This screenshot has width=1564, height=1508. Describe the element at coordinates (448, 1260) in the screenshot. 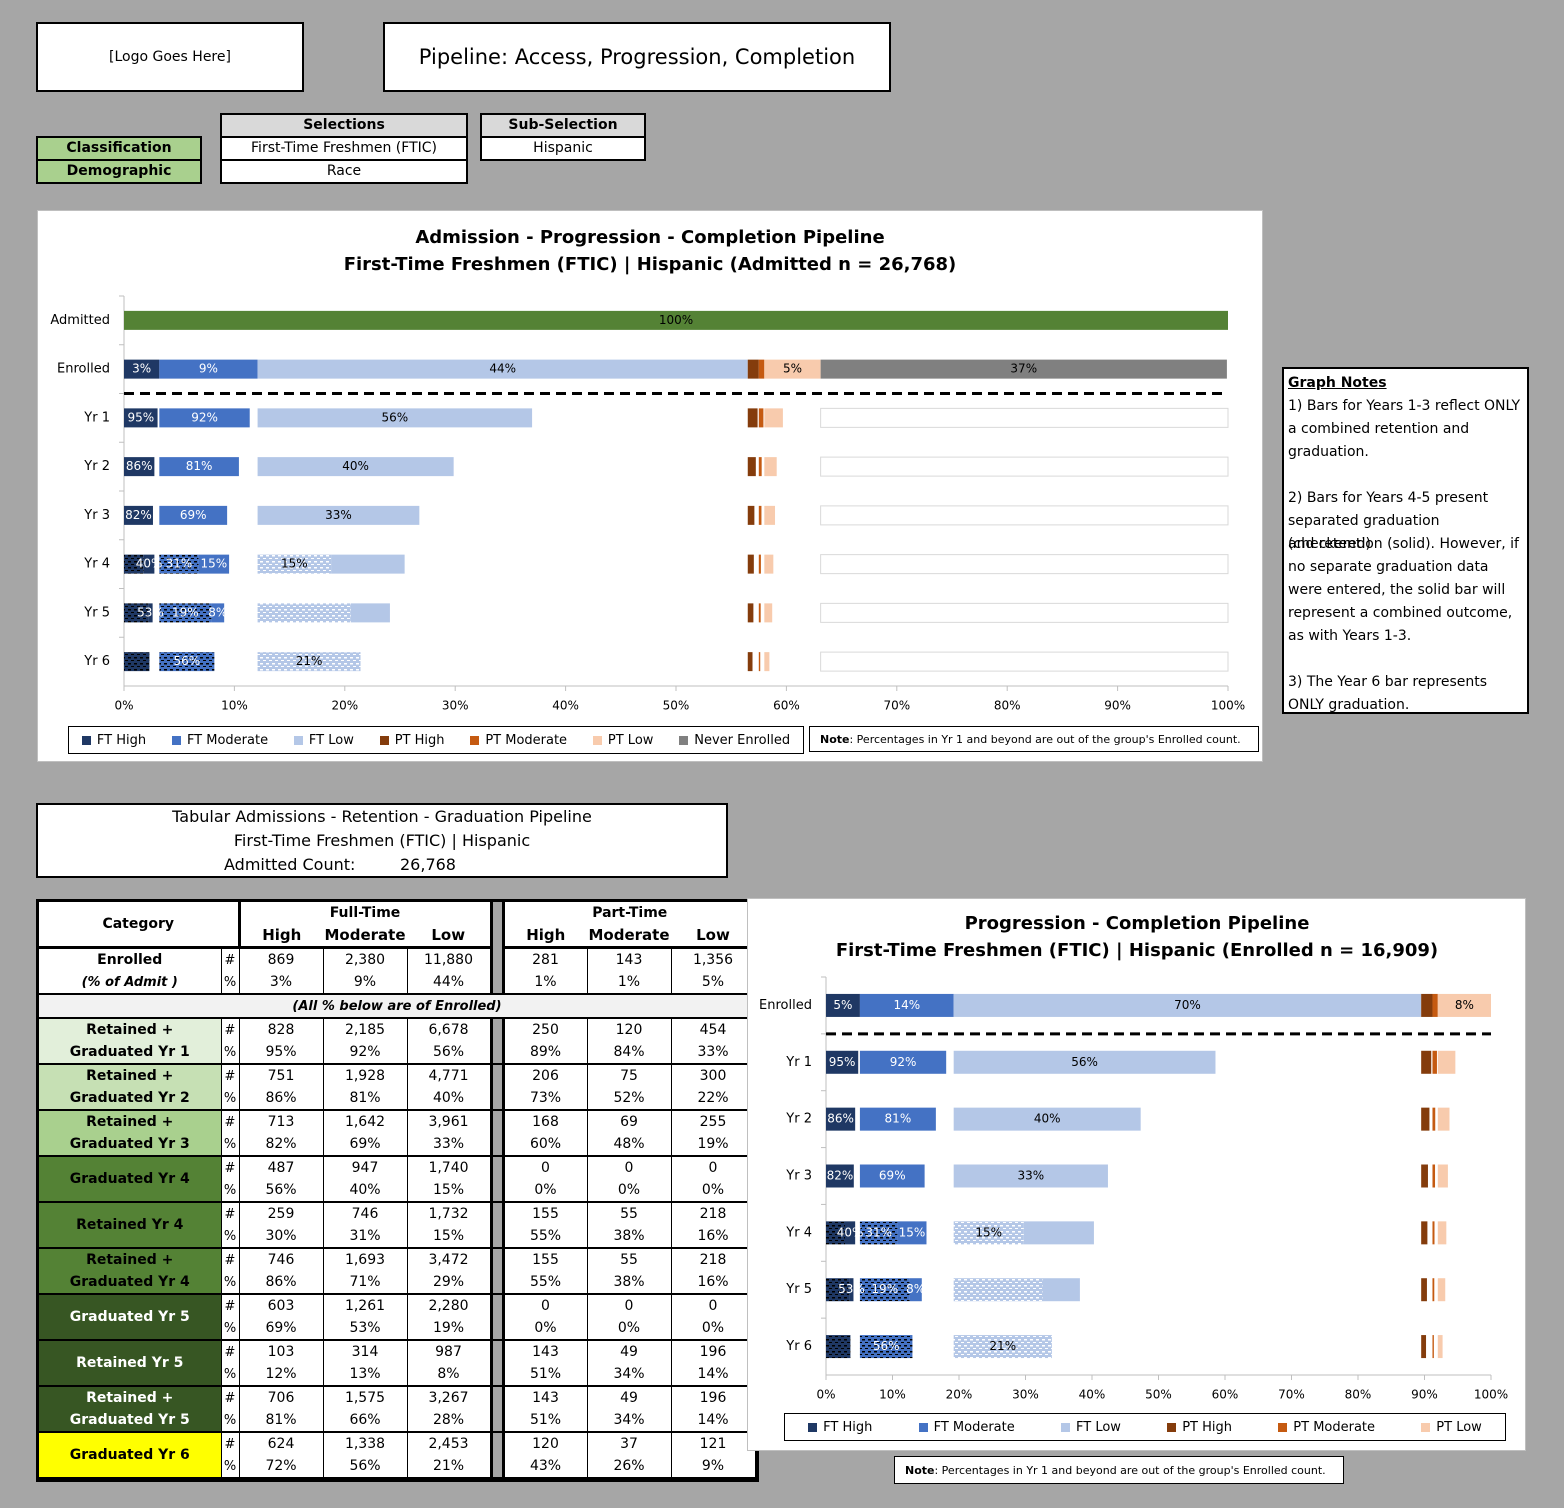

I see `count-cell: 3,472` at that location.